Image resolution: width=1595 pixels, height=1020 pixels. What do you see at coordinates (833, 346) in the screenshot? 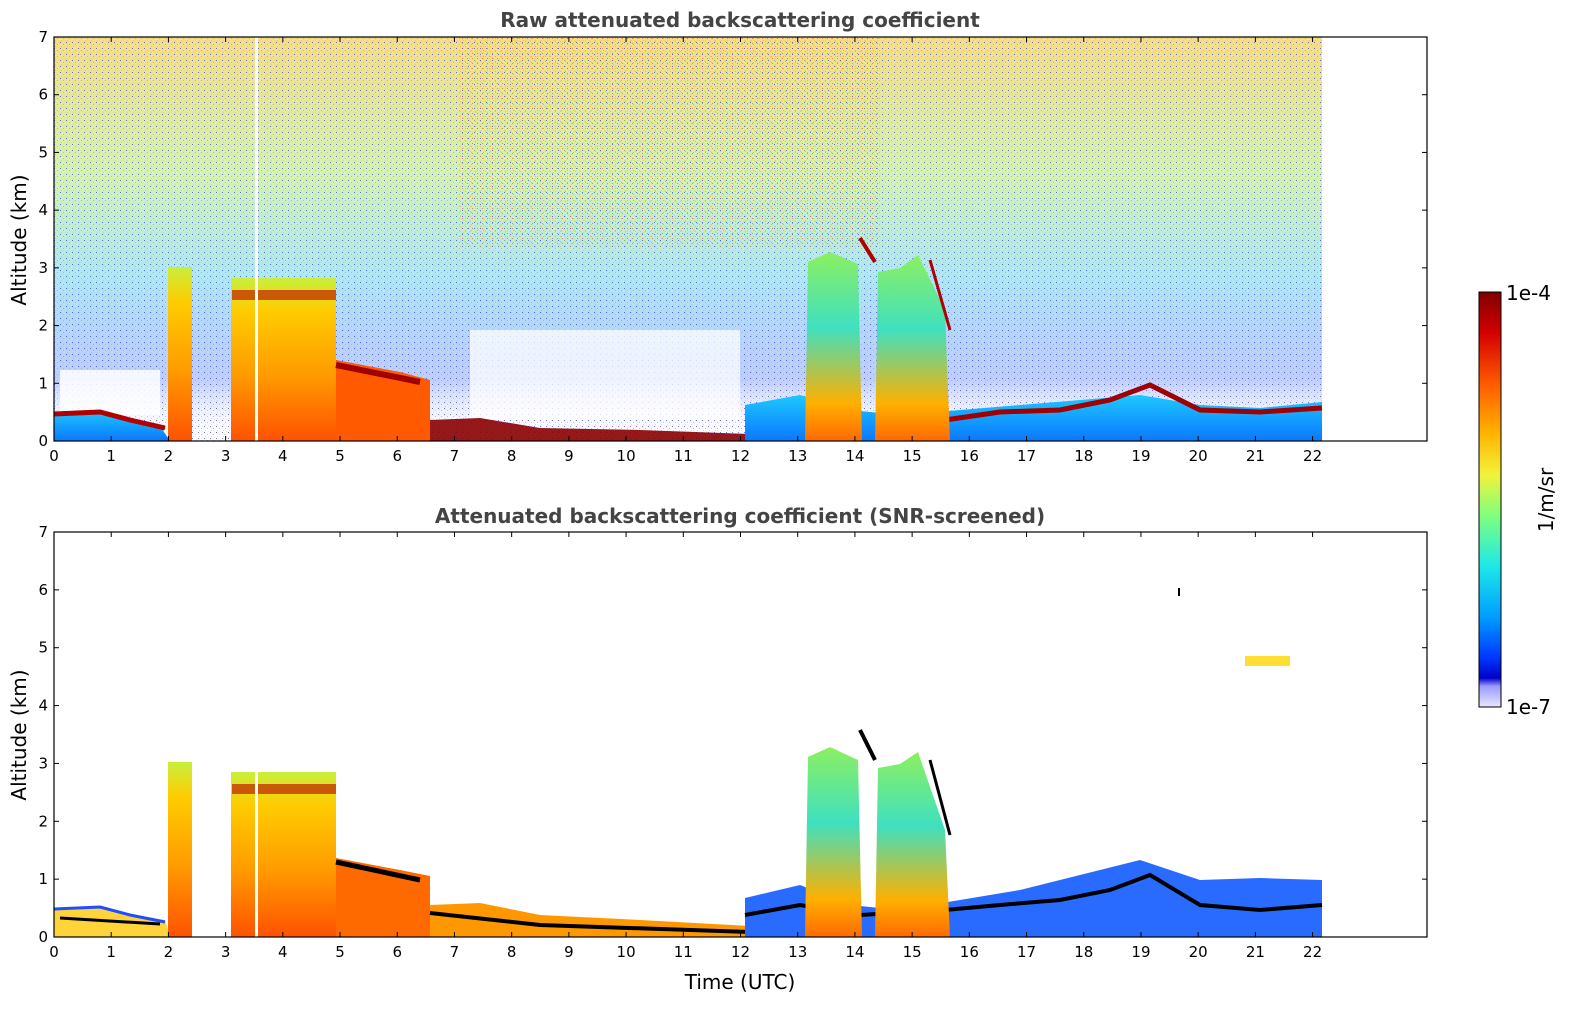
I see `raw-cloud-13-14h` at bounding box center [833, 346].